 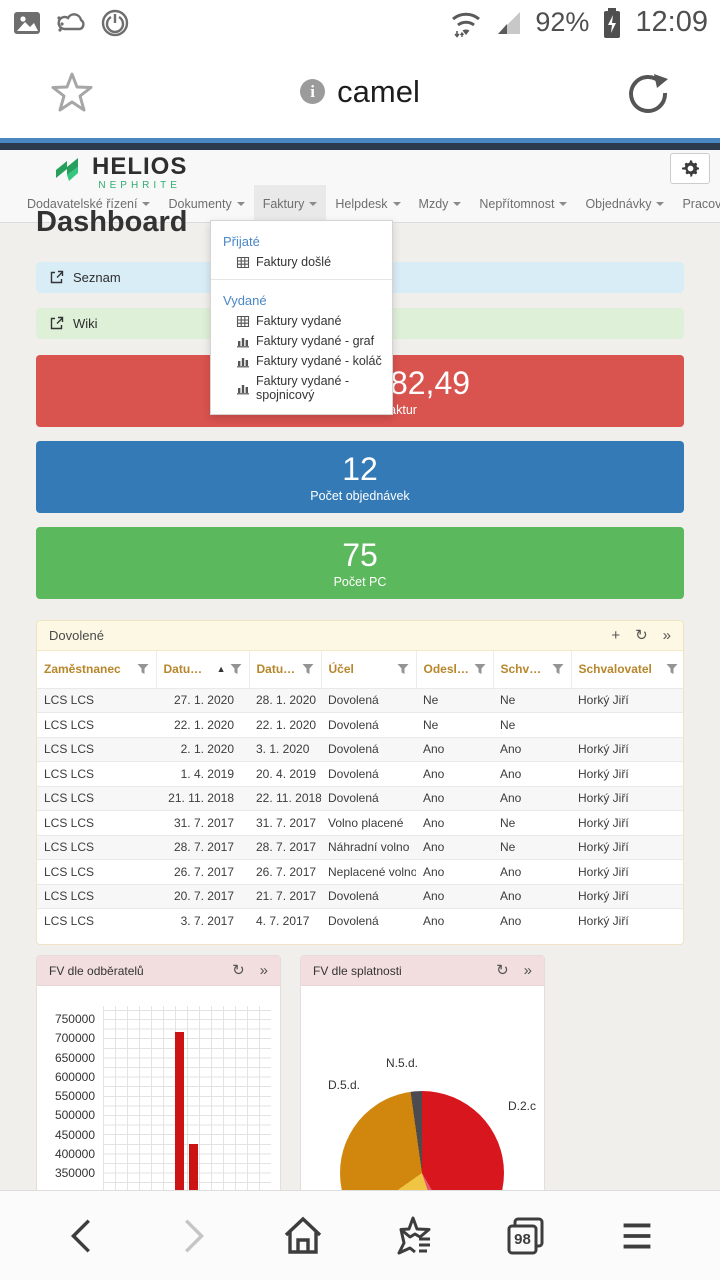 What do you see at coordinates (624, 203) in the screenshot?
I see `nav-item: Objednávky` at bounding box center [624, 203].